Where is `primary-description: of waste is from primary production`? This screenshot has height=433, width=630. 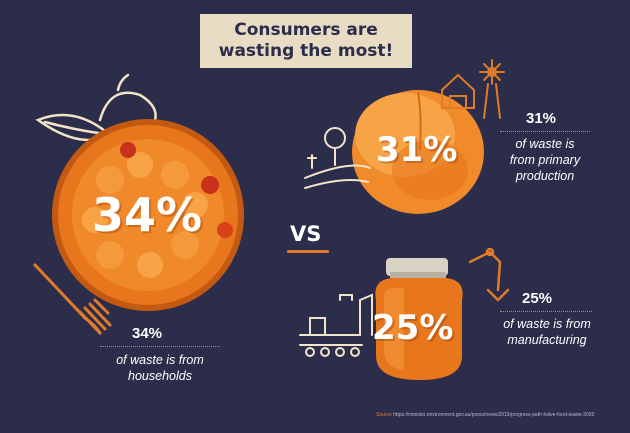 primary-description: of waste is from primary production is located at coordinates (545, 160).